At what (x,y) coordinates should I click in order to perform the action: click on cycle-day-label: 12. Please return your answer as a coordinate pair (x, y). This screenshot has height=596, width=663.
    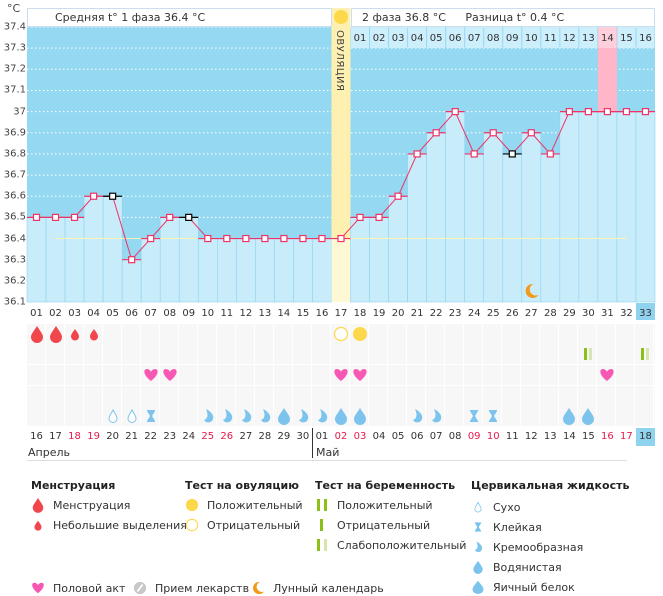
    Looking at the image, I should click on (245, 313).